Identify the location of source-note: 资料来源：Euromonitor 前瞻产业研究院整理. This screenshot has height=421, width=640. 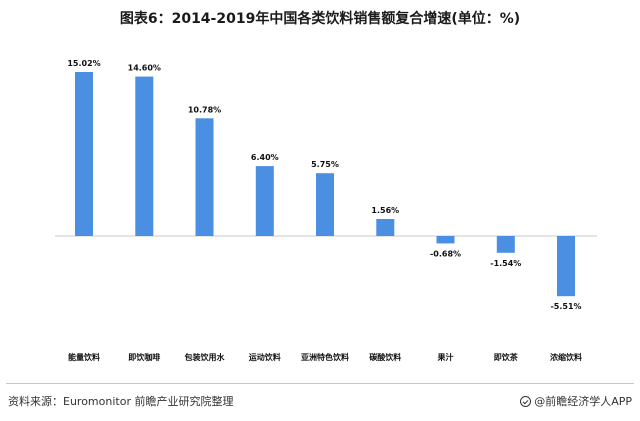
(121, 401).